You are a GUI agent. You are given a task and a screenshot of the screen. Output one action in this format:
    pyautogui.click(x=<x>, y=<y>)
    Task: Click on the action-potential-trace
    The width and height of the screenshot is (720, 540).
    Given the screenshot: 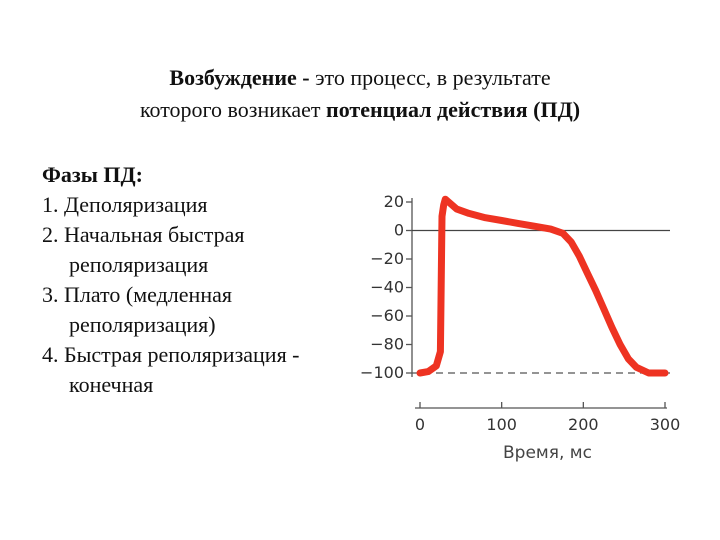 What is the action you would take?
    pyautogui.click(x=542, y=286)
    